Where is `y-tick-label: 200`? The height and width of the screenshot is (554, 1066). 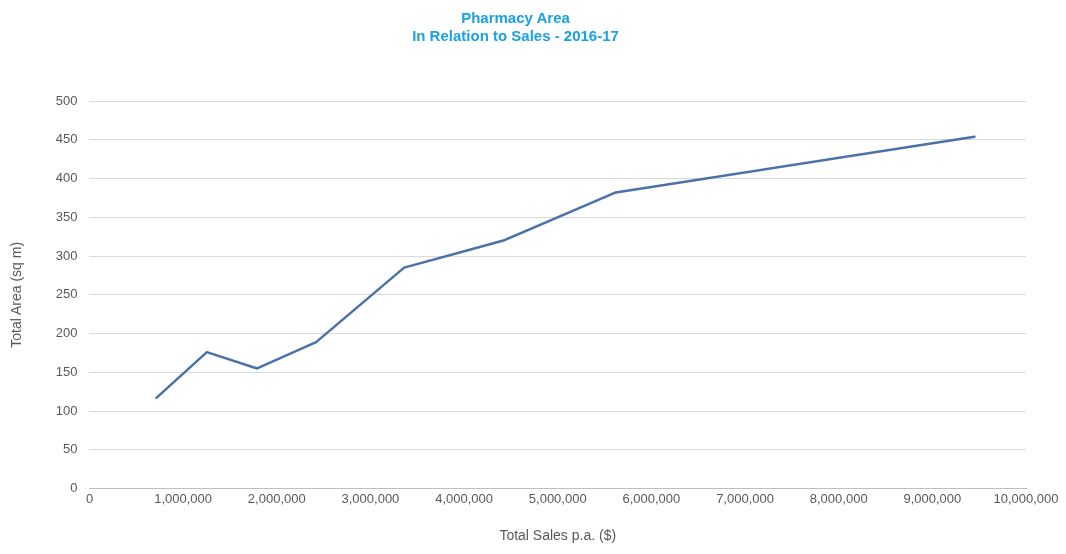
y-tick-label: 200 is located at coordinates (66, 333).